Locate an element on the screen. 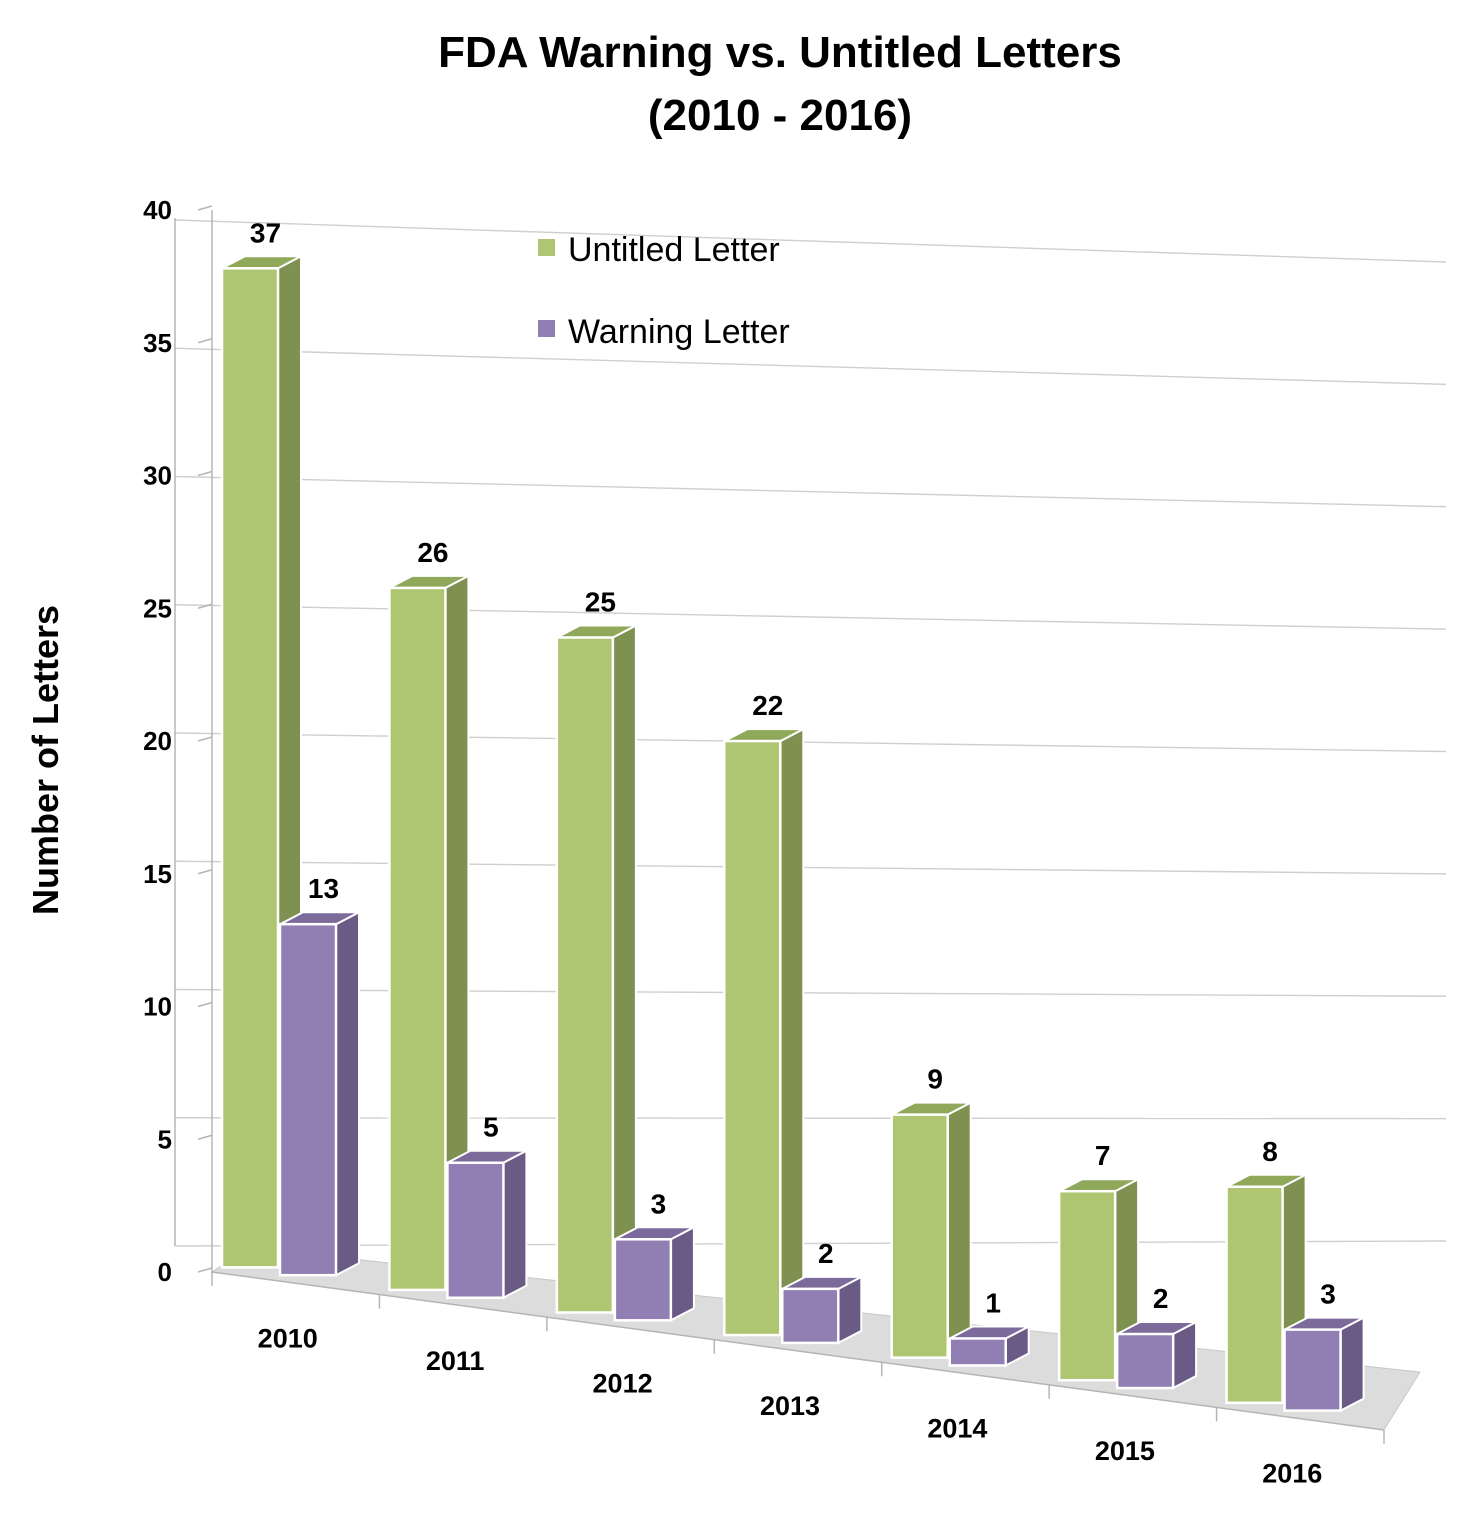  bar-untitled-2012 is located at coordinates (596, 969).